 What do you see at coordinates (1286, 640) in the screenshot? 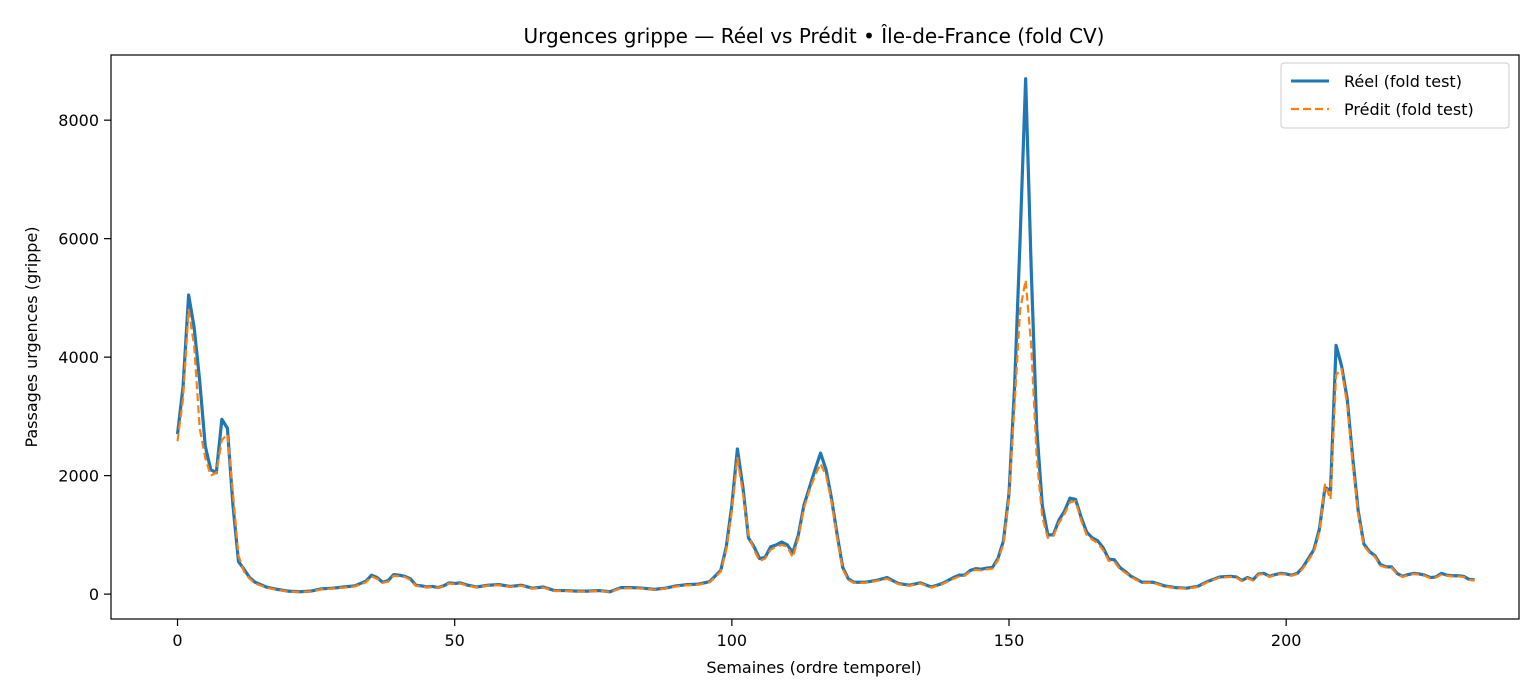
I see `x-tick-label: 200` at bounding box center [1286, 640].